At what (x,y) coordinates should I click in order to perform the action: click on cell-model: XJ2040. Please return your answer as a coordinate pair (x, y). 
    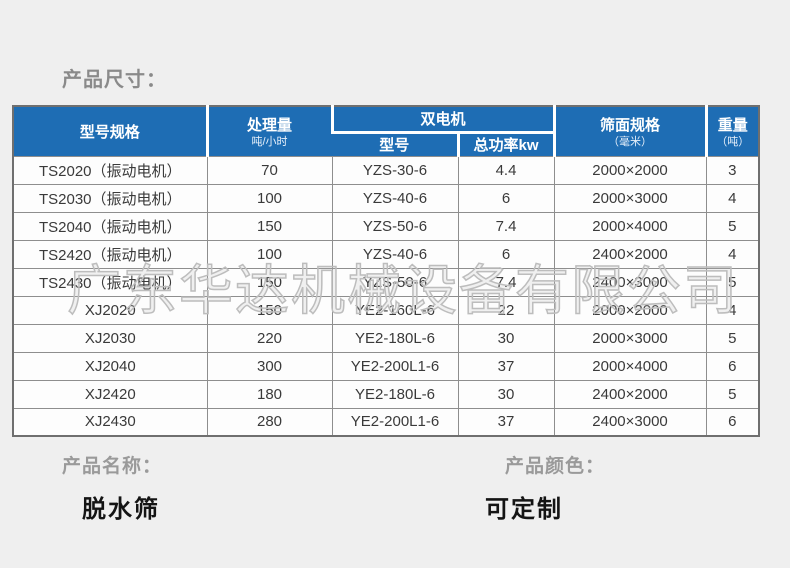
    Looking at the image, I should click on (110, 366).